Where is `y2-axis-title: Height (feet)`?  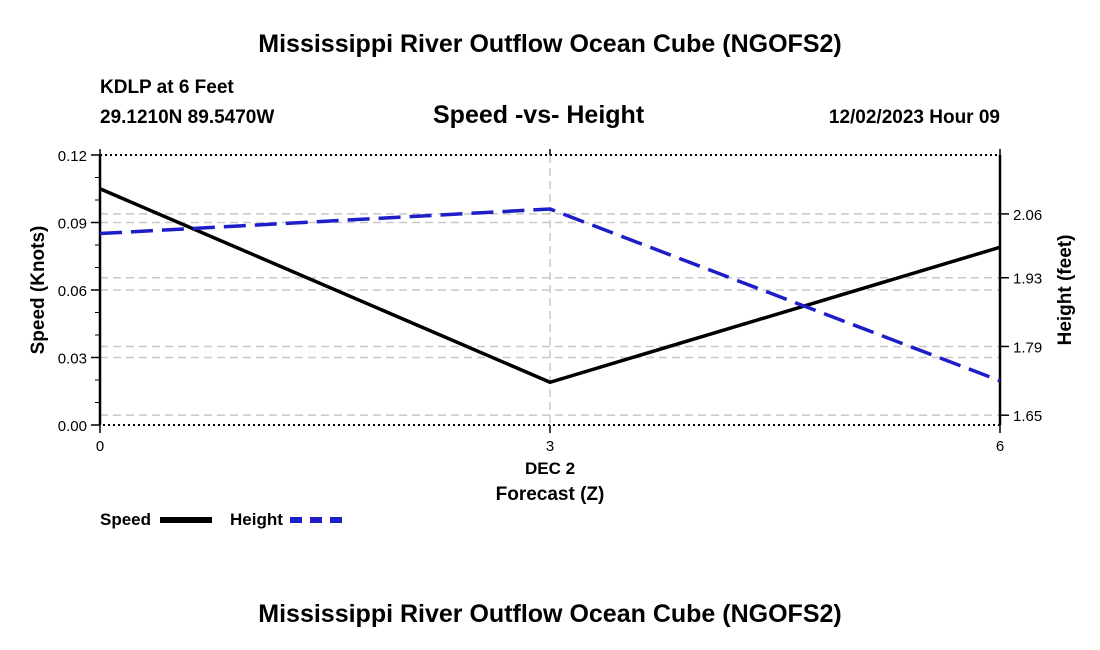 y2-axis-title: Height (feet) is located at coordinates (1065, 290).